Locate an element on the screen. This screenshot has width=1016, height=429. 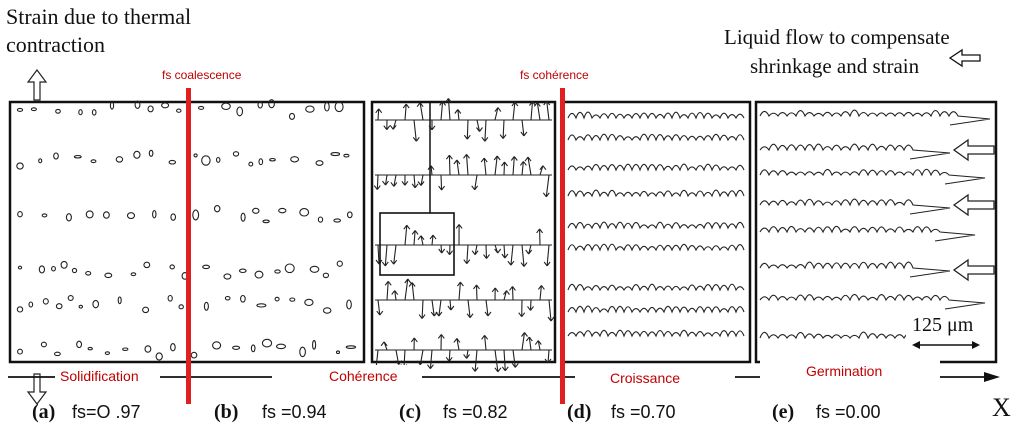
panel-d-frame is located at coordinates (656, 232).